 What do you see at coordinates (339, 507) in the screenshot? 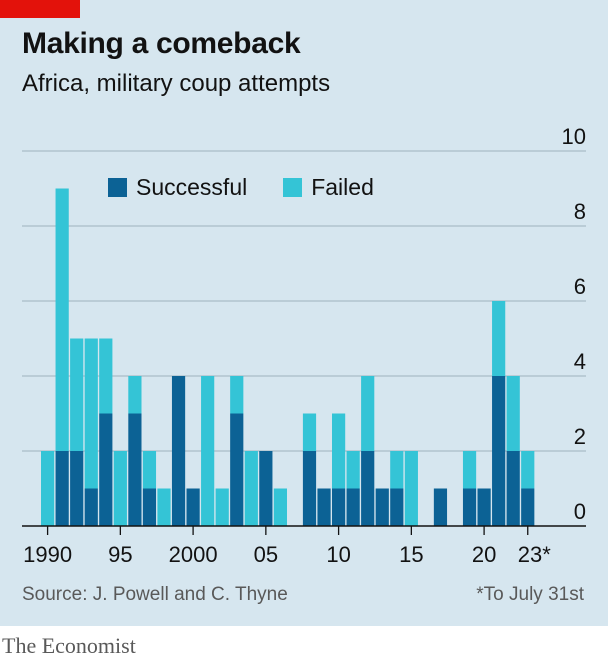
I see `bar-successful-2010` at bounding box center [339, 507].